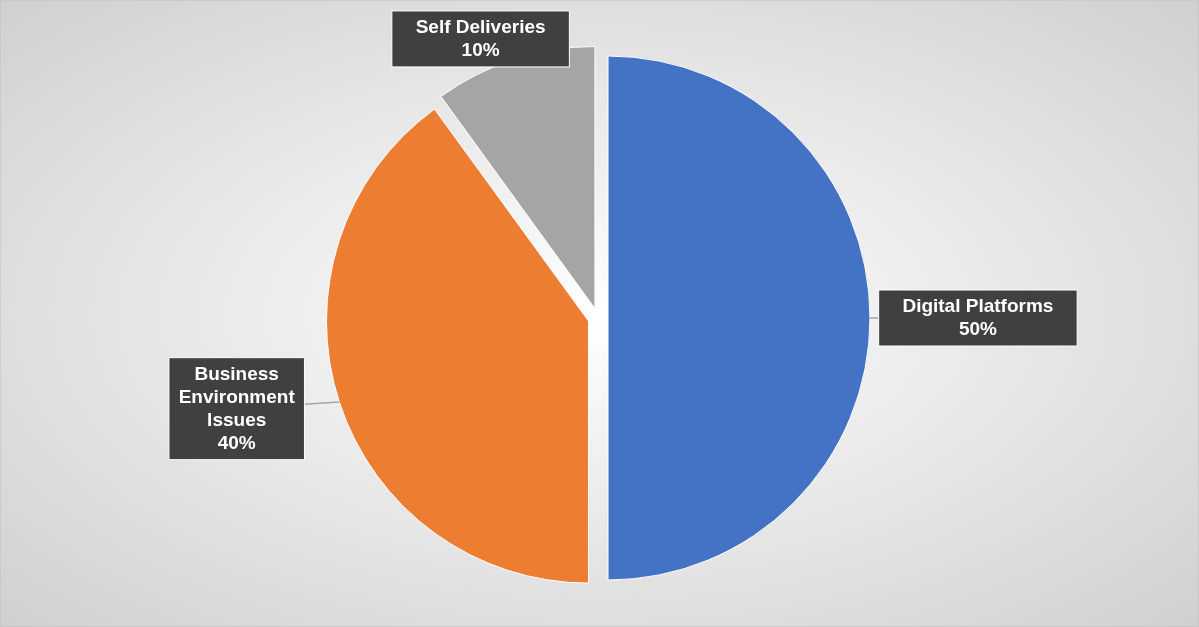 Image resolution: width=1199 pixels, height=627 pixels. What do you see at coordinates (978, 328) in the screenshot?
I see `data-label: 50%` at bounding box center [978, 328].